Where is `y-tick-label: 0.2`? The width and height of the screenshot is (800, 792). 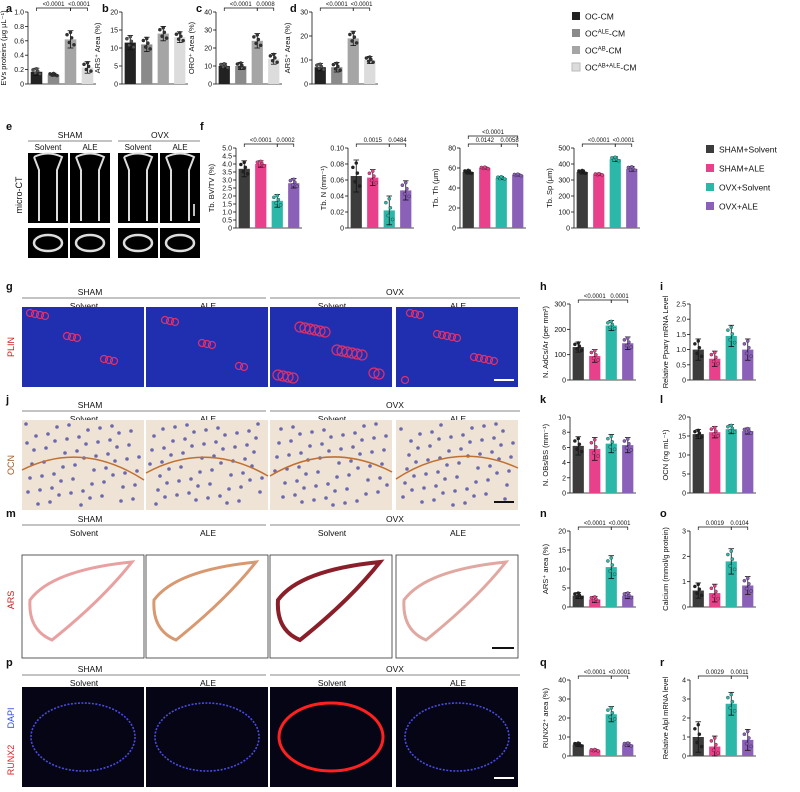 y-tick-label: 0.2 is located at coordinates (19, 70).